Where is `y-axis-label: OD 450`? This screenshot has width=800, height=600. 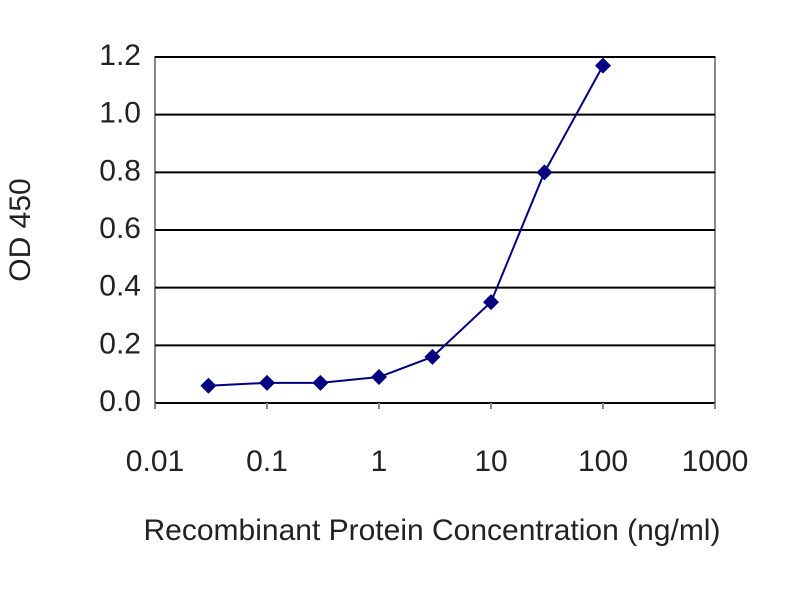
y-axis-label: OD 450 is located at coordinates (20, 229).